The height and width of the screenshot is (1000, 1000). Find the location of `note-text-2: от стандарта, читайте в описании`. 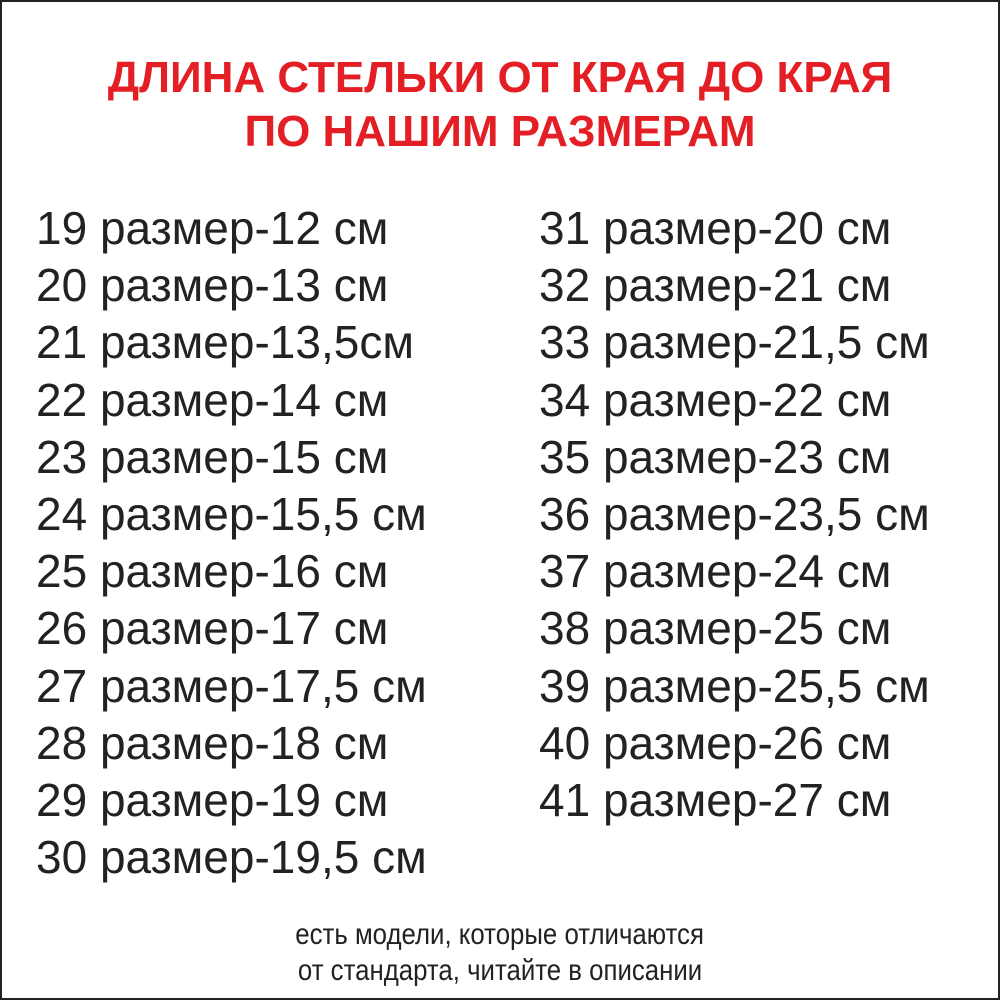

note-text-2: от стандарта, читайте в описании is located at coordinates (500, 970).